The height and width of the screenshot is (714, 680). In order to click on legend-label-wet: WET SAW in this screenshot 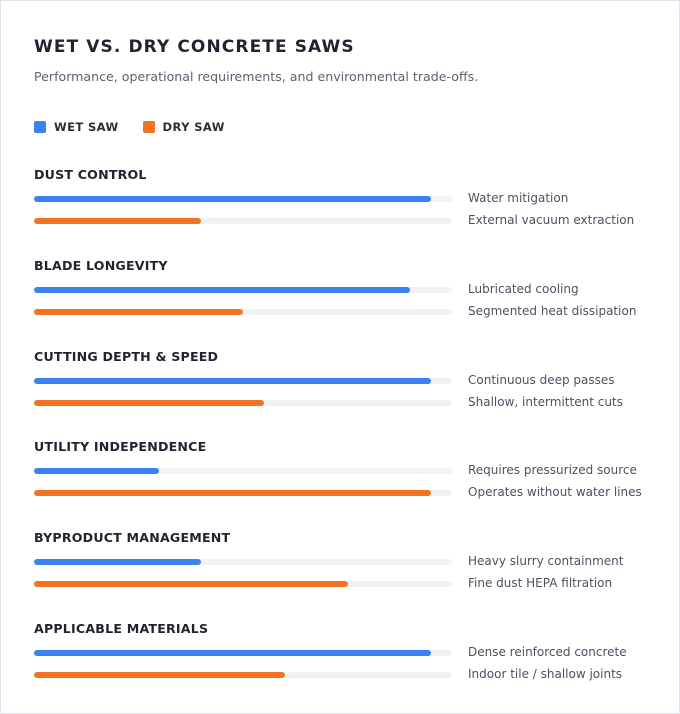, I will do `click(86, 127)`.